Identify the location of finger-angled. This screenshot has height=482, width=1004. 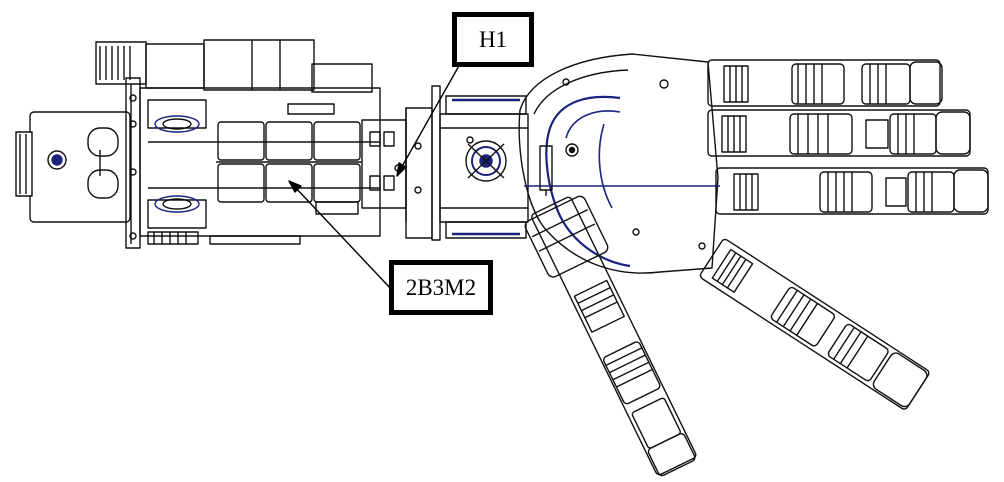
(814, 324).